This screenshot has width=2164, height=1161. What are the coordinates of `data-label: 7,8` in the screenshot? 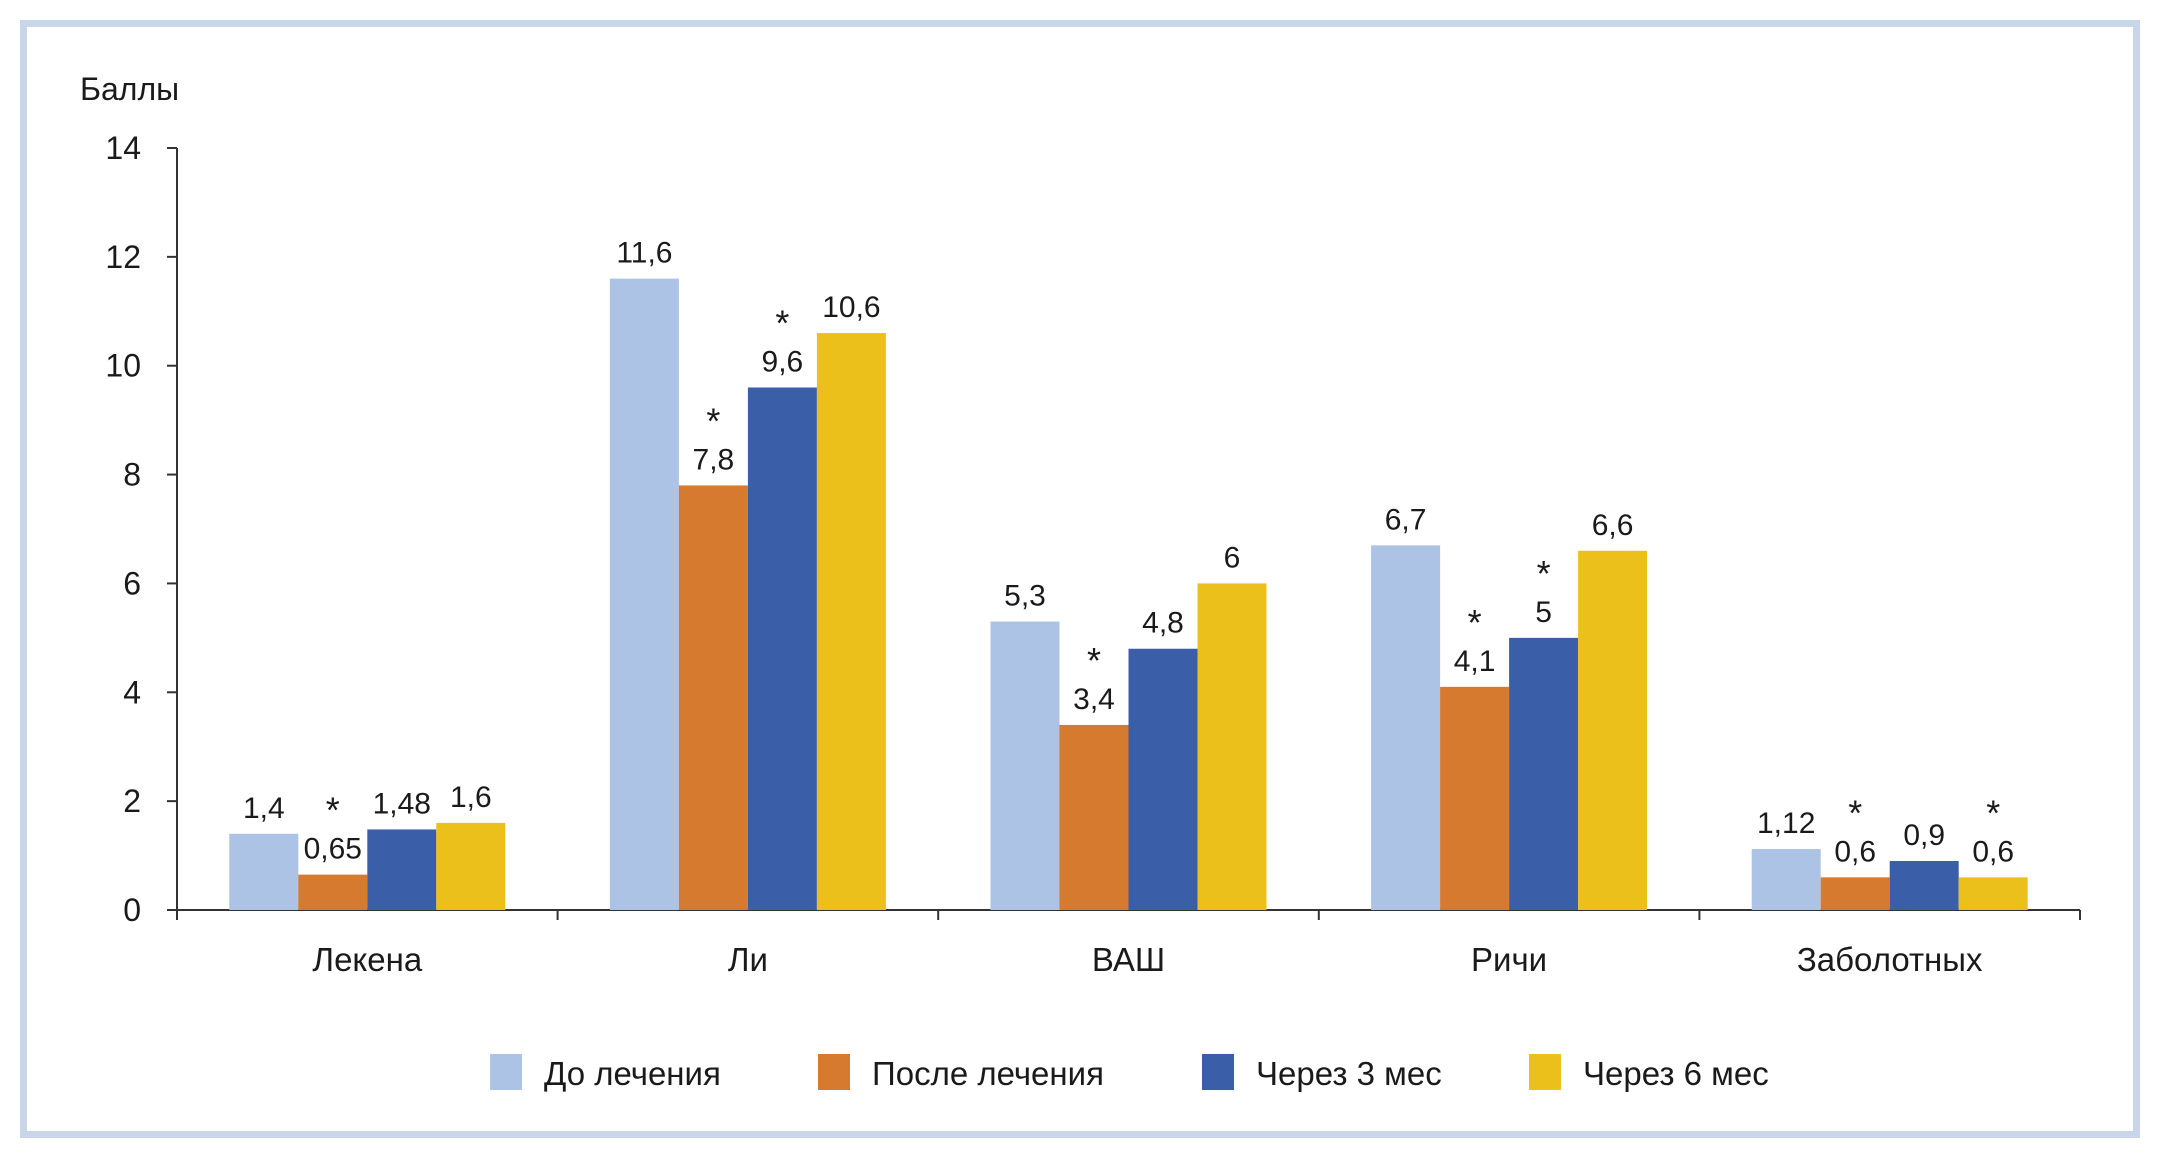 It's located at (714, 459).